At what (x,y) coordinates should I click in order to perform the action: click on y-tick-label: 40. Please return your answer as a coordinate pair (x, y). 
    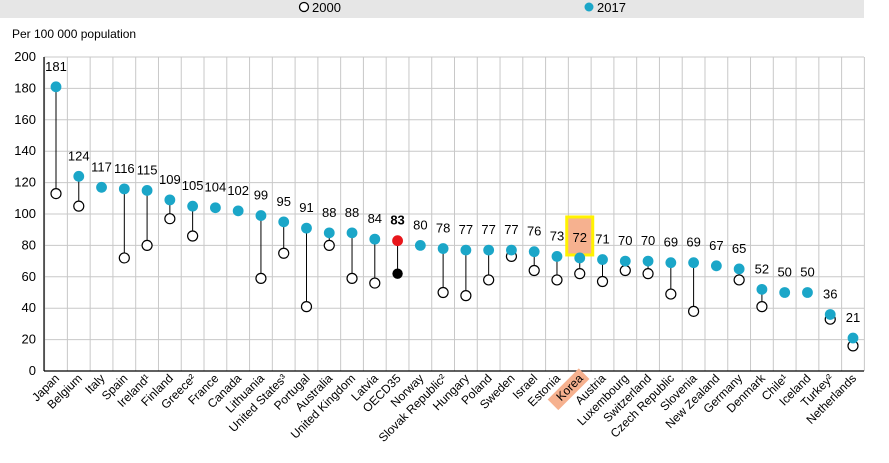
    Looking at the image, I should click on (29, 307).